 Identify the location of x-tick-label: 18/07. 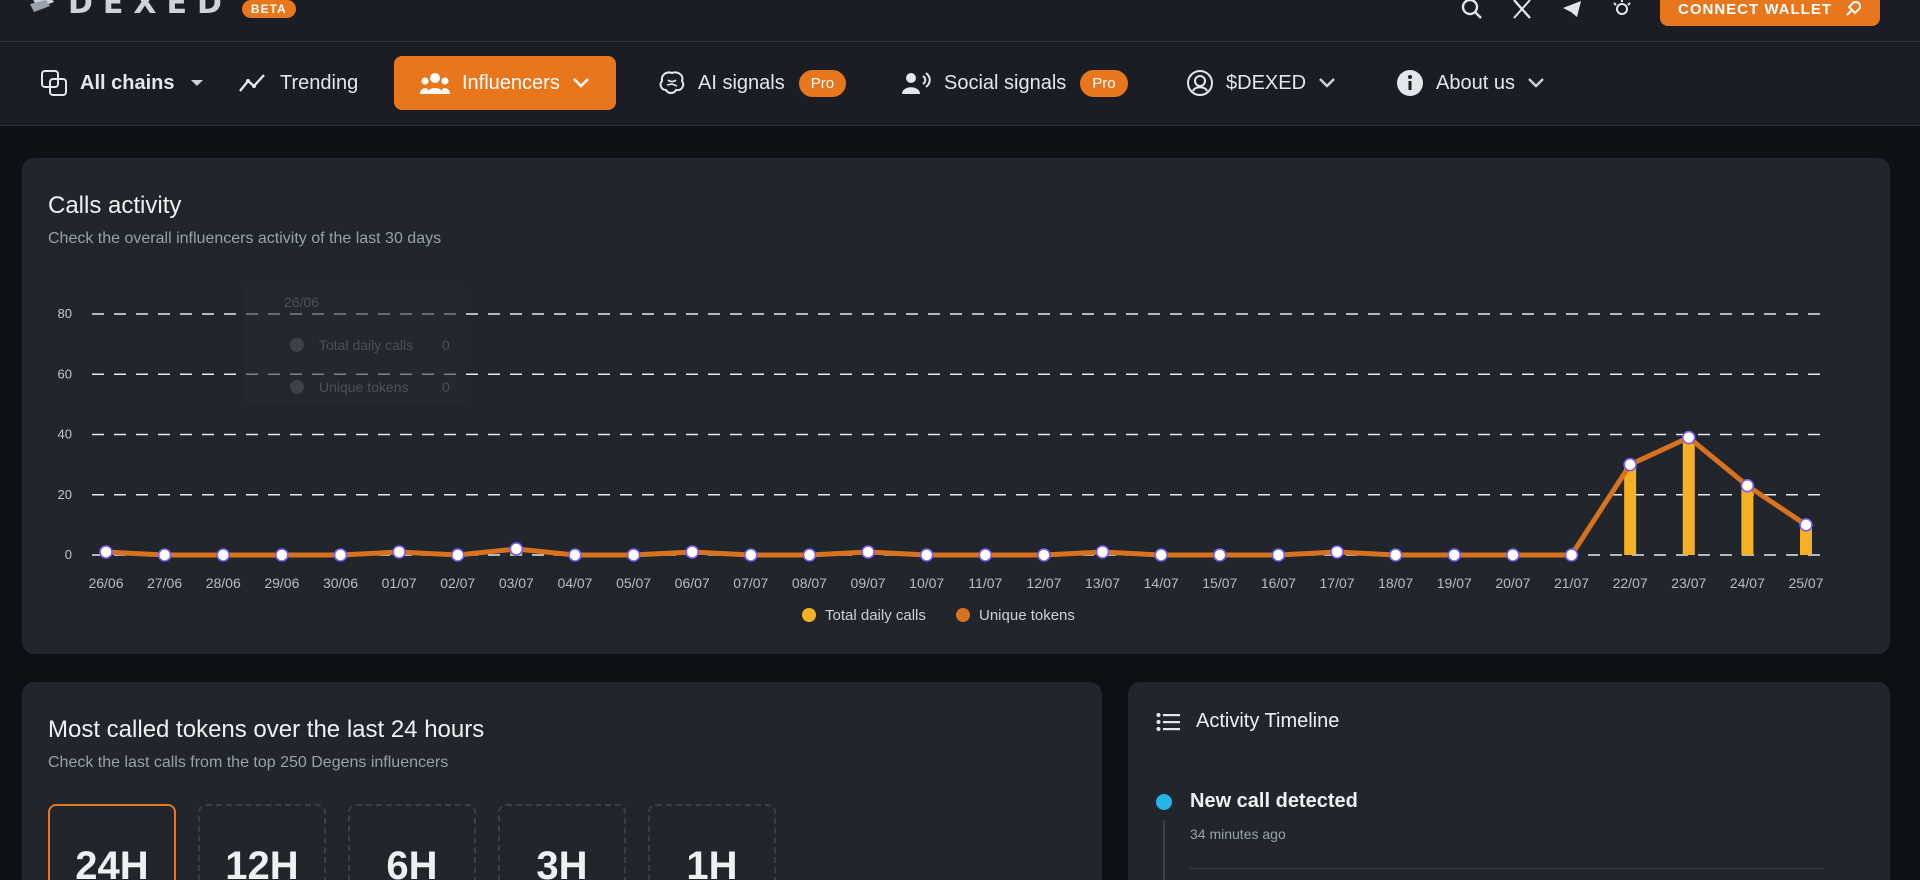
(1395, 583).